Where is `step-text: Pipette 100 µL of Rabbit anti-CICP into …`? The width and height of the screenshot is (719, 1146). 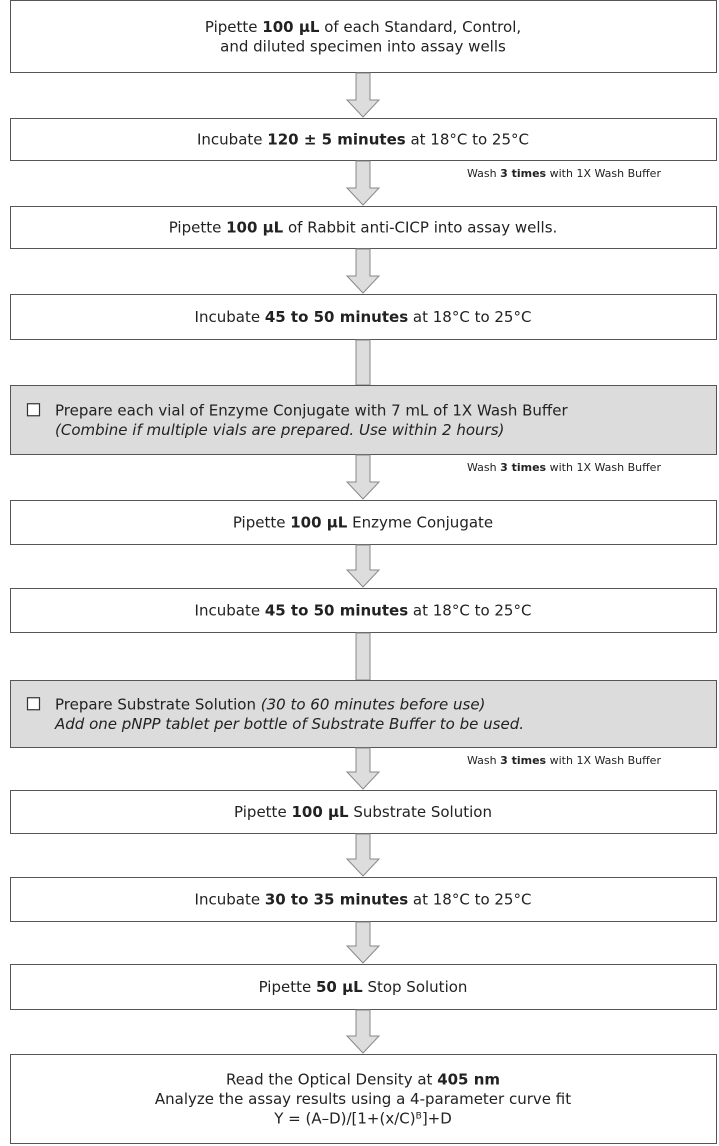 step-text: Pipette 100 µL of Rabbit anti-CICP into … is located at coordinates (363, 228).